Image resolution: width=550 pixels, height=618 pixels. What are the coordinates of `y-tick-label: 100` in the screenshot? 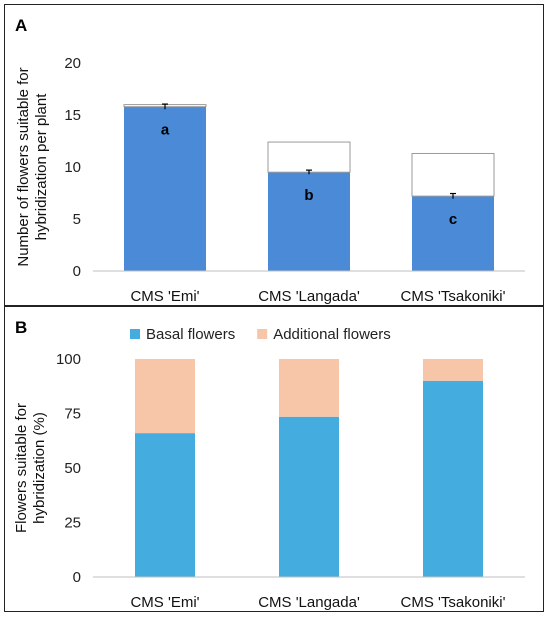 It's located at (68, 359).